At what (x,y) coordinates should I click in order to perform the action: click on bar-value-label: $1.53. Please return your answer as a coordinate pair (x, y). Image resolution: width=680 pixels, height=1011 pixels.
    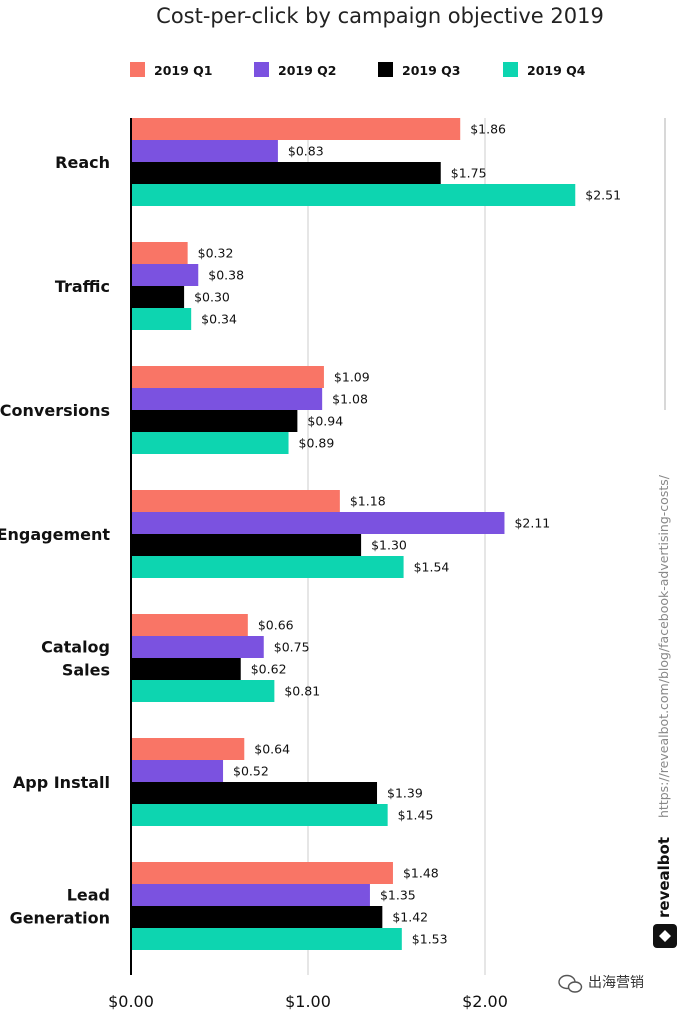
    Looking at the image, I should click on (430, 939).